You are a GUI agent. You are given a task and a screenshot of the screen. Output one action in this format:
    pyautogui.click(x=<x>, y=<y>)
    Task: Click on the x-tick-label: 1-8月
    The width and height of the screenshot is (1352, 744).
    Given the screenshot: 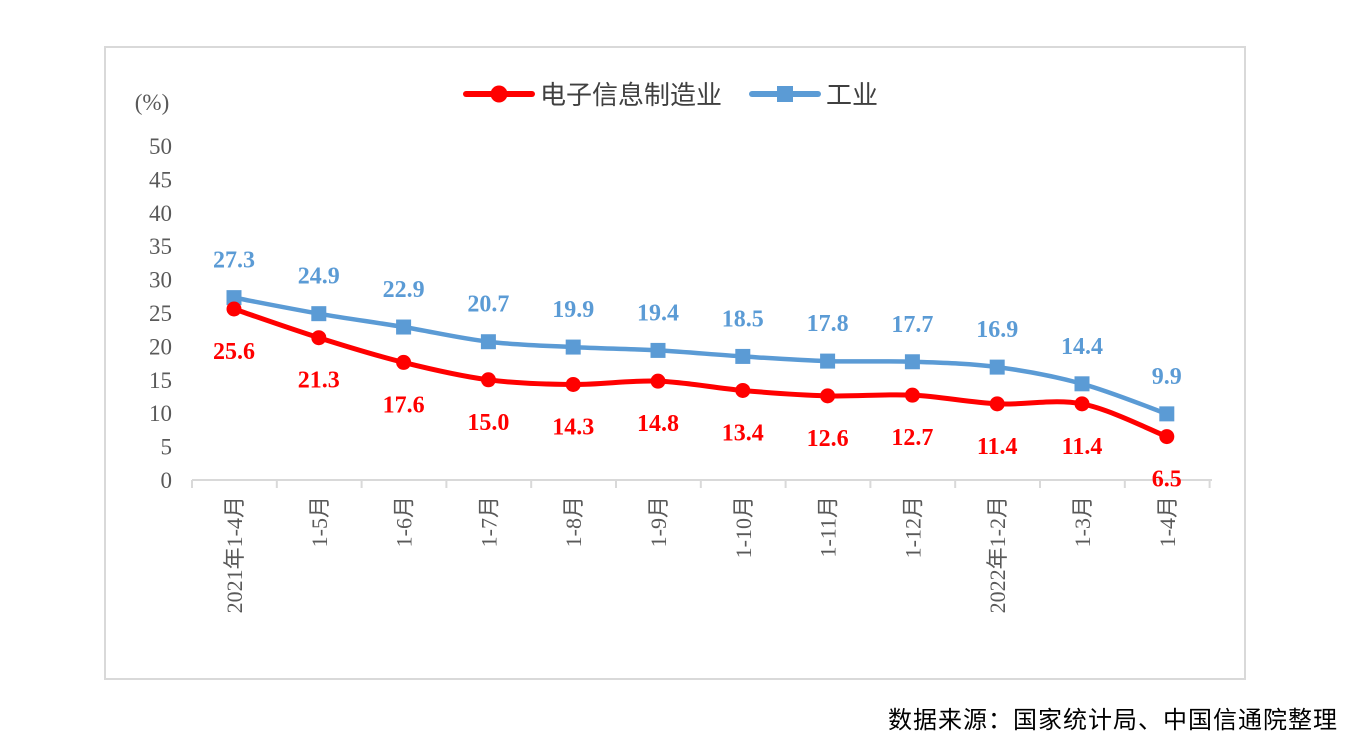 What is the action you would take?
    pyautogui.click(x=573, y=521)
    